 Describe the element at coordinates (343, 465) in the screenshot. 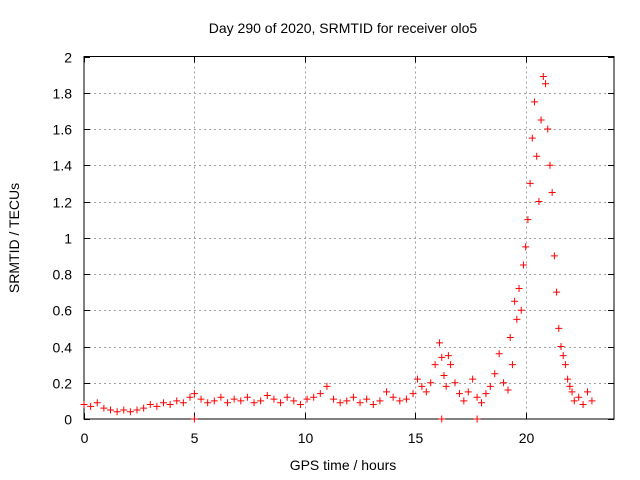

I see `x-axis-label: GPS time / hours` at that location.